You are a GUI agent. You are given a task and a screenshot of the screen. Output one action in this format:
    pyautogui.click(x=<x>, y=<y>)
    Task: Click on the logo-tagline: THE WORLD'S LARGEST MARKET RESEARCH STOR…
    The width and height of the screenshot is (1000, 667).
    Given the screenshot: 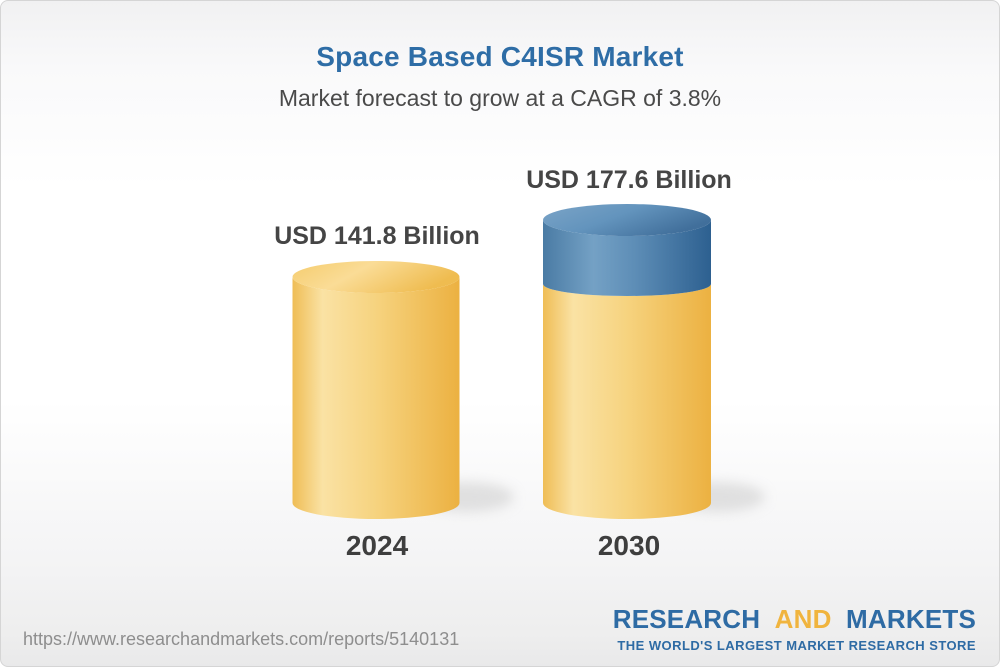 What is the action you would take?
    pyautogui.click(x=796, y=645)
    